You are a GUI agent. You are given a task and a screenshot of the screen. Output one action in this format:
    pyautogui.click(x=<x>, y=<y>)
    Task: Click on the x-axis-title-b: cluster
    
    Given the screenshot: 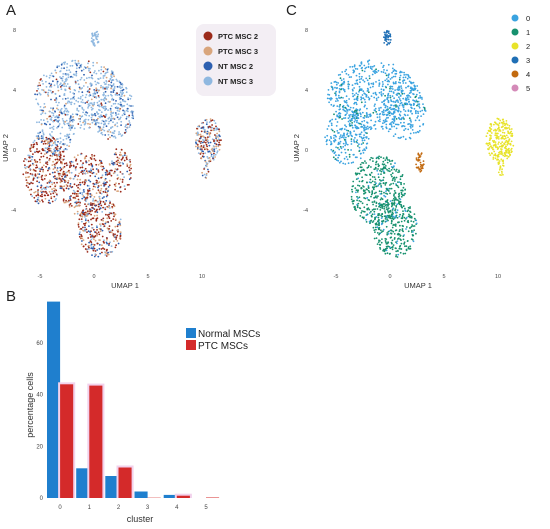 What is the action you would take?
    pyautogui.click(x=140, y=519)
    